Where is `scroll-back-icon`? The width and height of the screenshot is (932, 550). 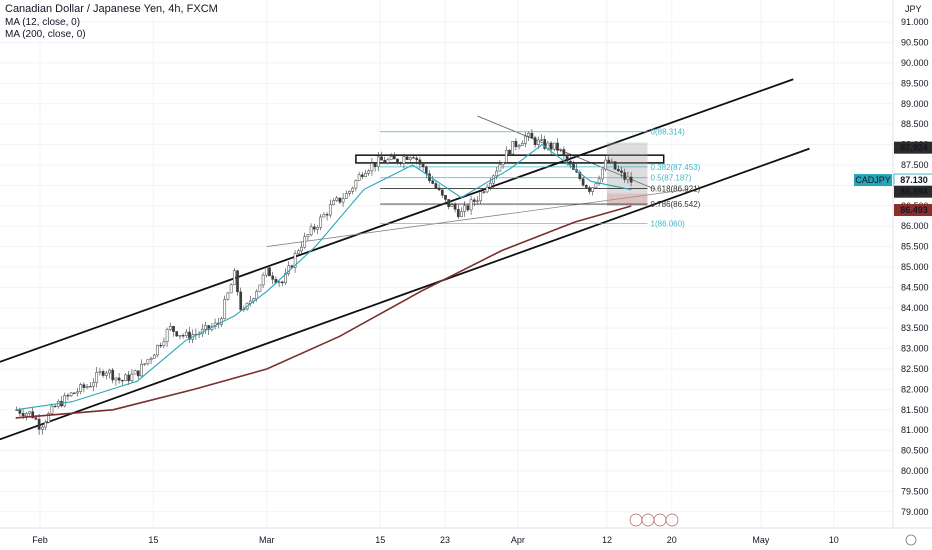 scroll-back-icon is located at coordinates (654, 520).